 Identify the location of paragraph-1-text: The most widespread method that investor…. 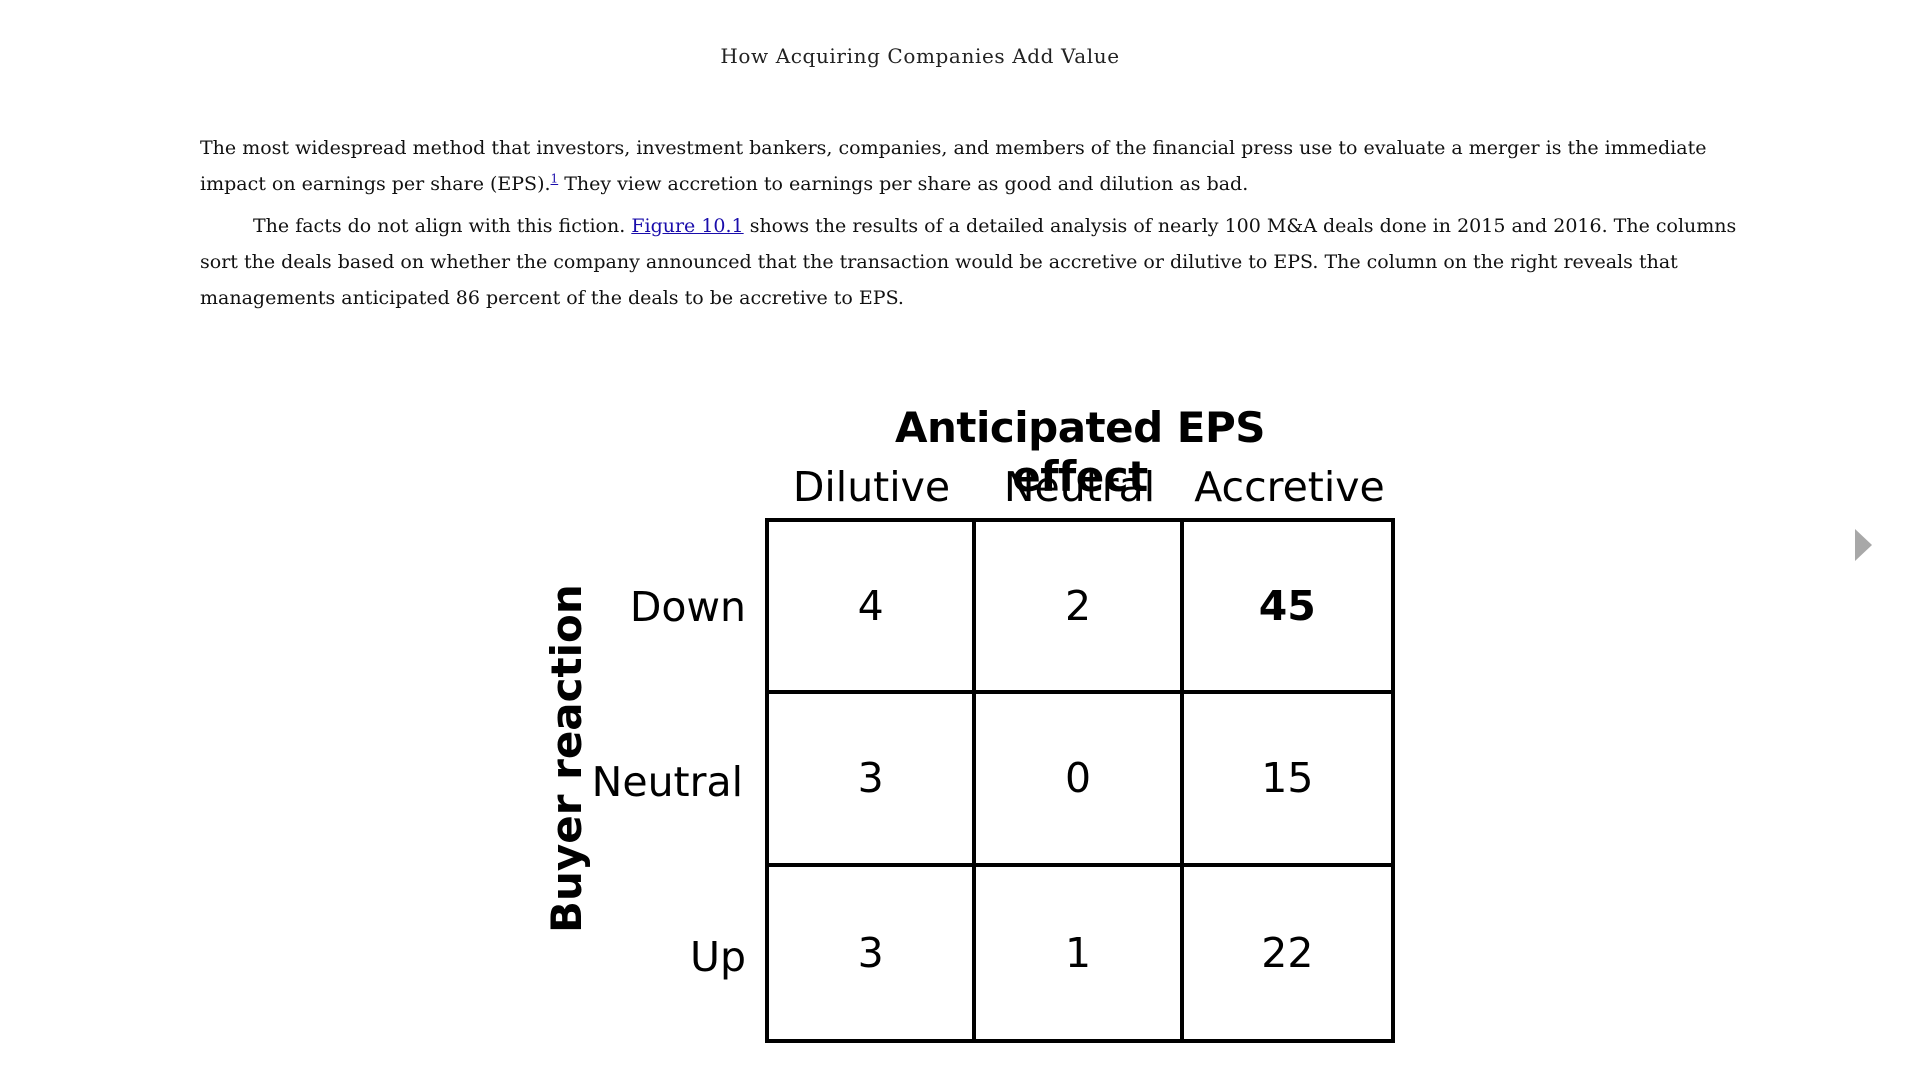
(953, 166).